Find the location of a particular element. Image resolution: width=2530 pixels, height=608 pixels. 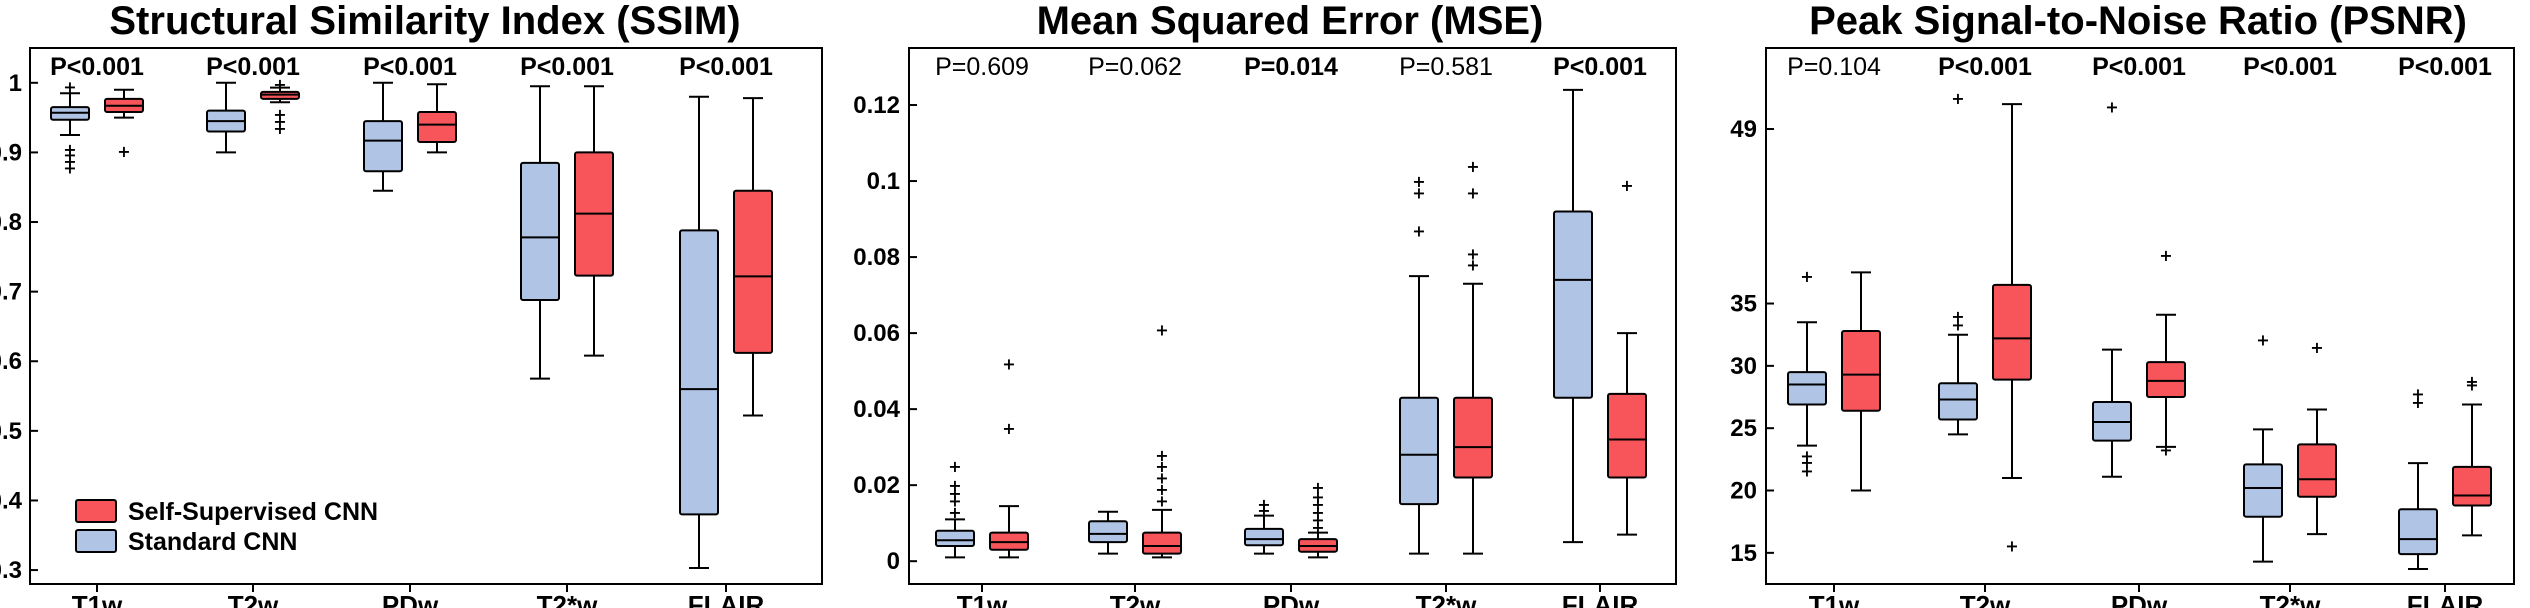

y-tick-label: 20 is located at coordinates (1743, 491).